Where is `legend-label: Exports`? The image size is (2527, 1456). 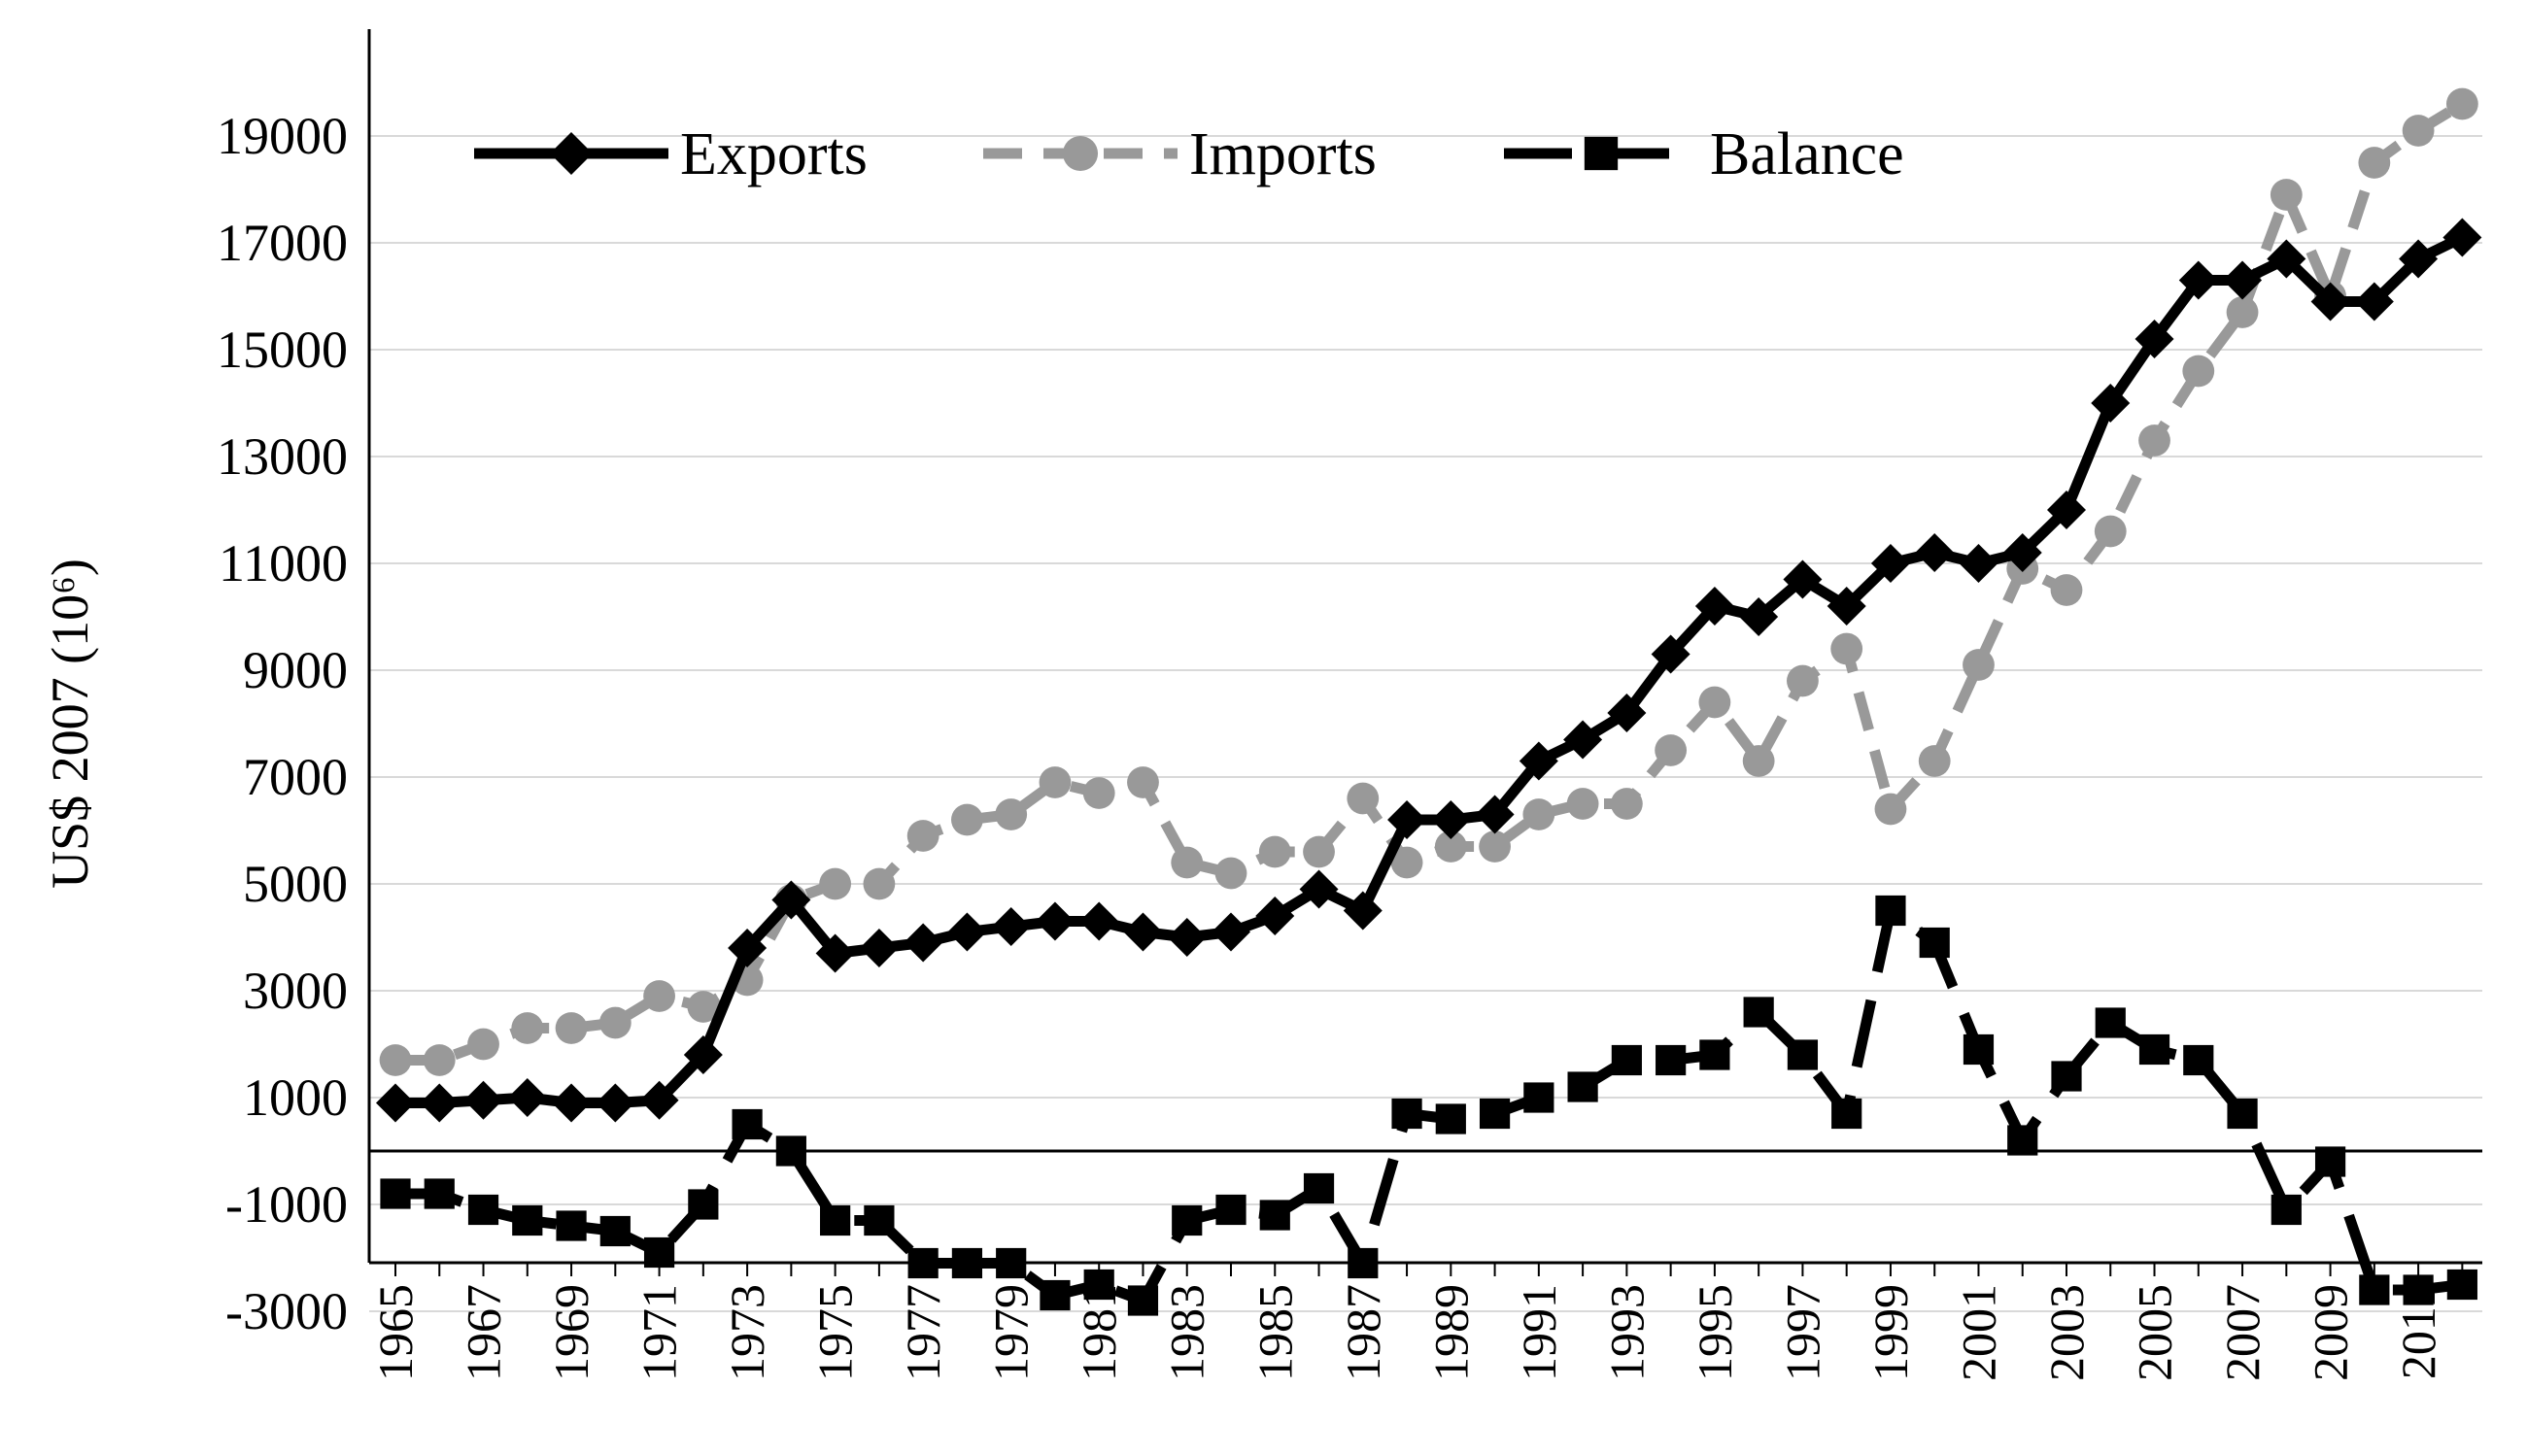
legend-label: Exports is located at coordinates (774, 154).